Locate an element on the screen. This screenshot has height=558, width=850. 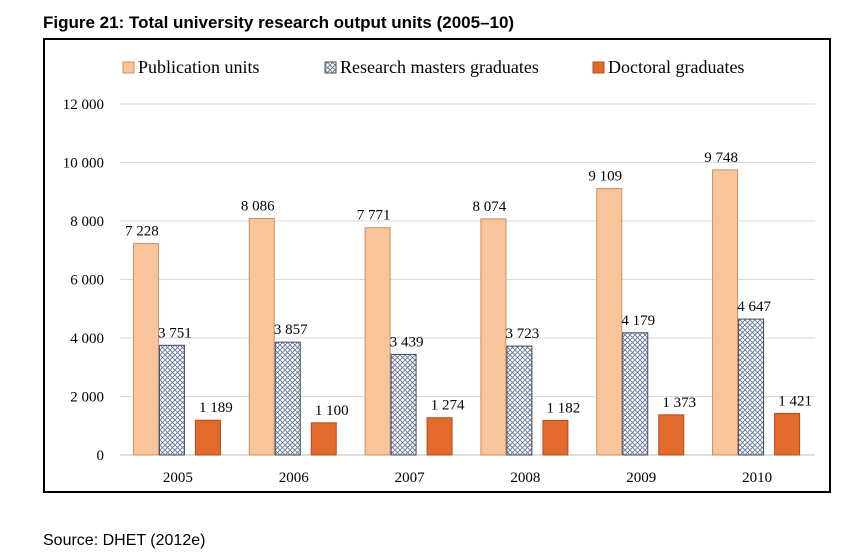
publication-value-label: 8 074 is located at coordinates (490, 207).